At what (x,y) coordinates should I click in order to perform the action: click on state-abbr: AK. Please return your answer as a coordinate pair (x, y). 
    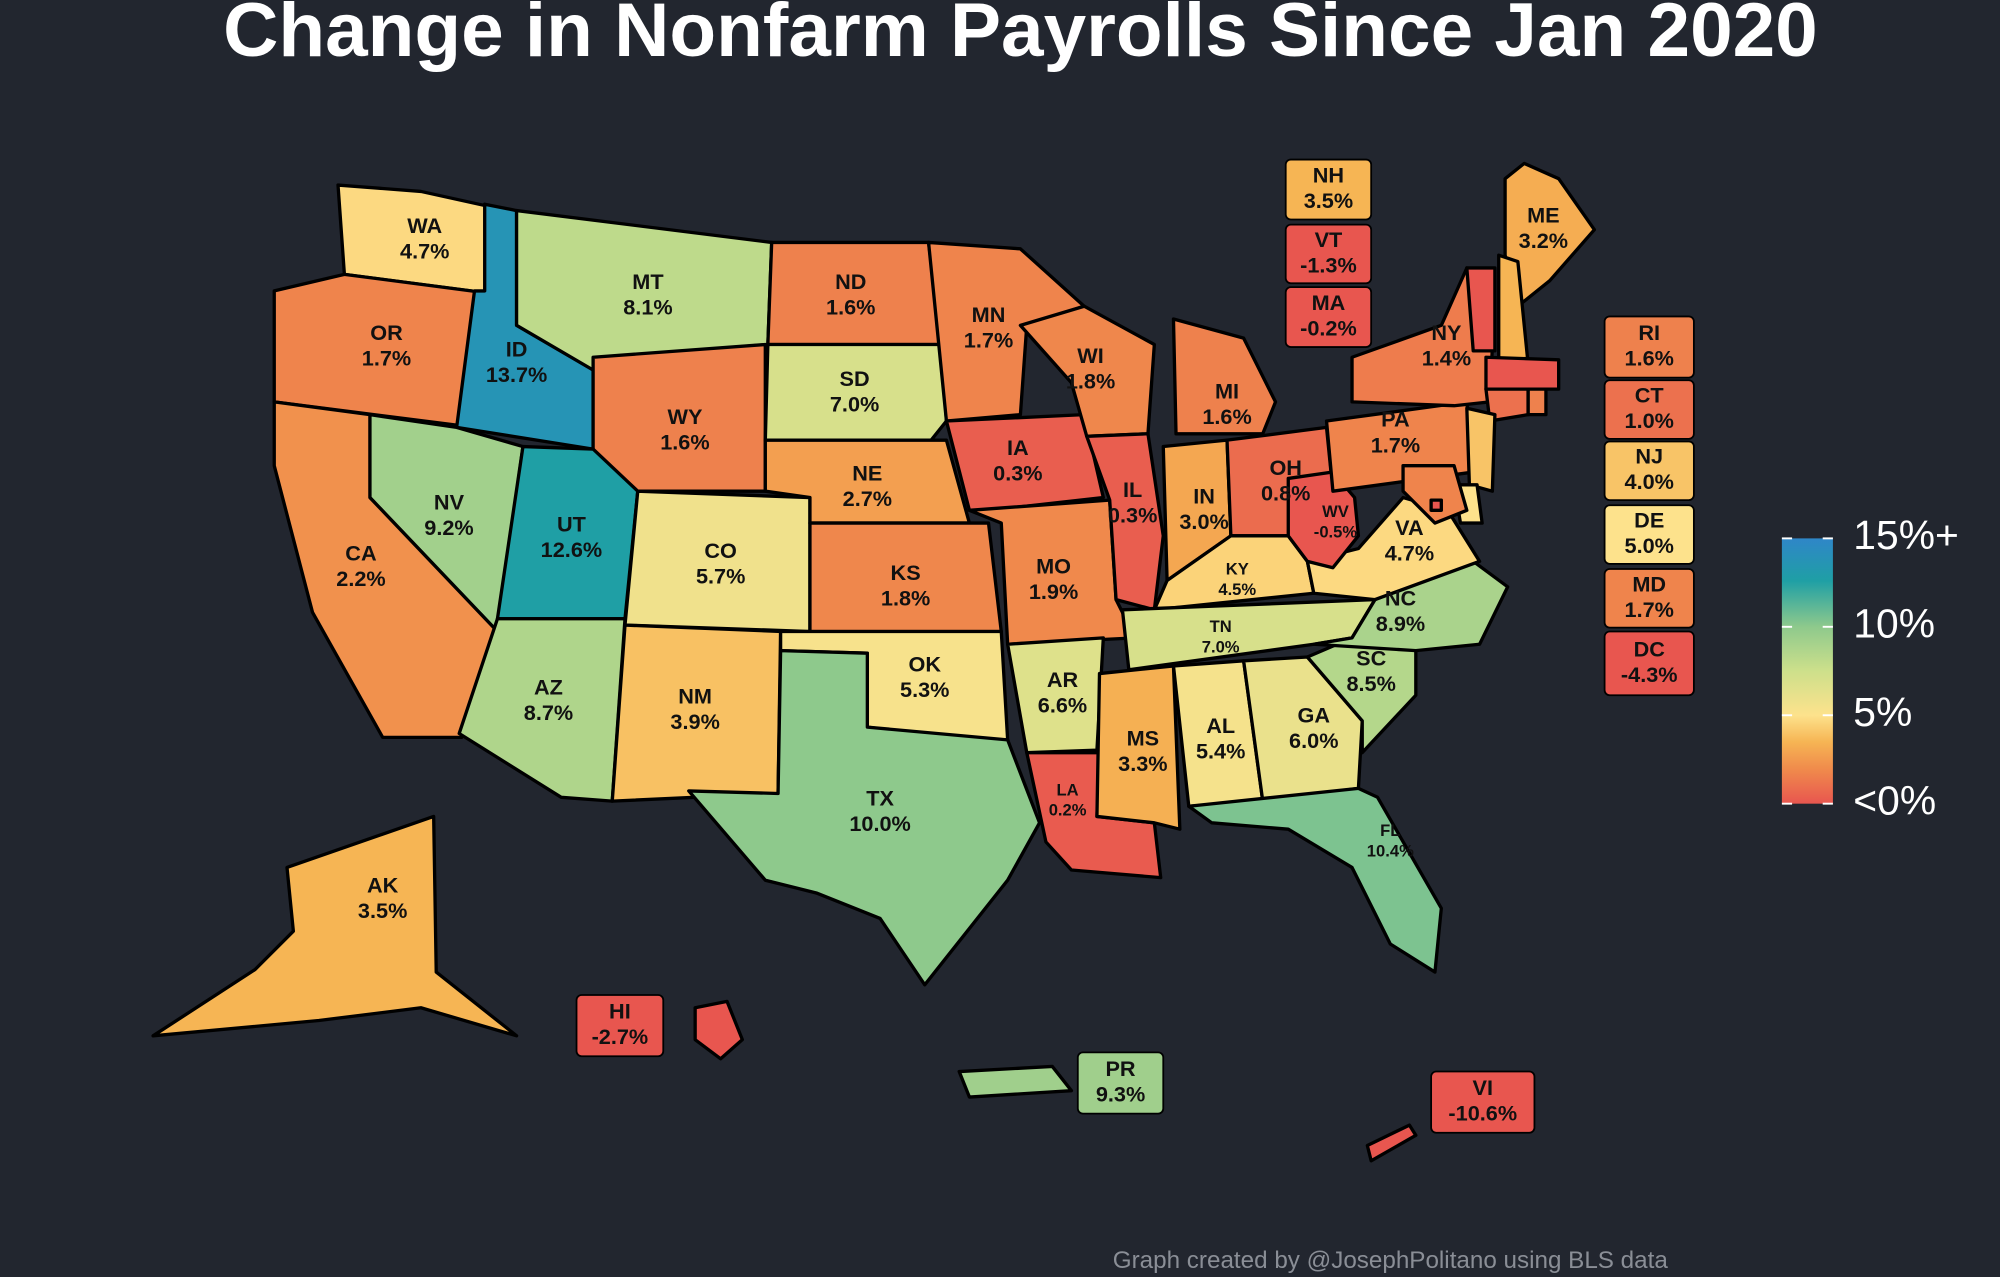
    Looking at the image, I should click on (383, 884).